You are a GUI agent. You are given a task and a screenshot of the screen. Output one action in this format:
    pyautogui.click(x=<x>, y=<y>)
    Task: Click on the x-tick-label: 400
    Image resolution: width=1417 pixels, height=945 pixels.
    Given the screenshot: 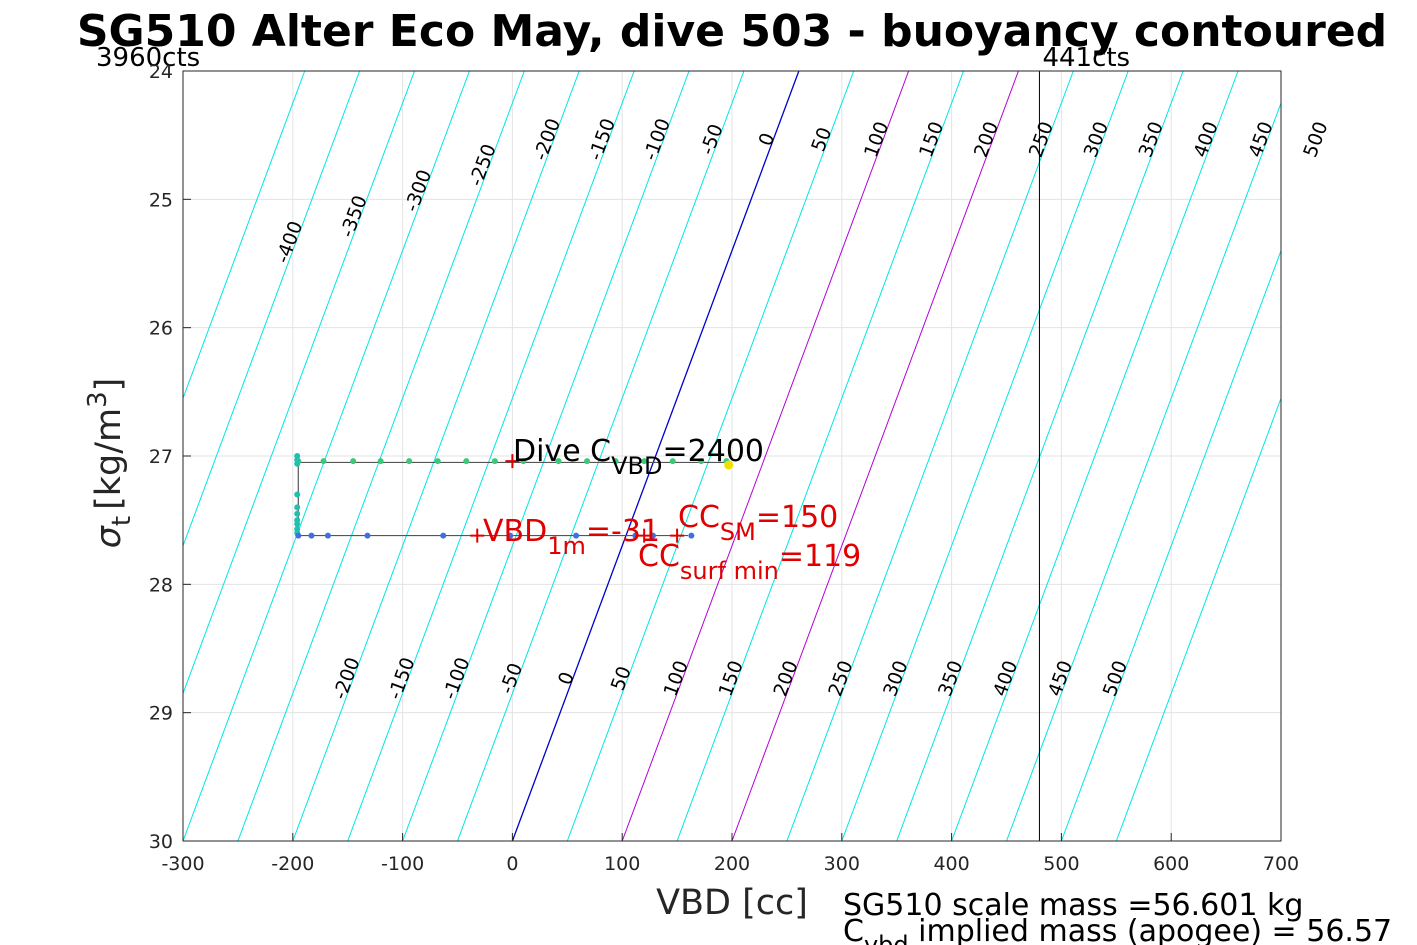 What is the action you would take?
    pyautogui.click(x=951, y=864)
    